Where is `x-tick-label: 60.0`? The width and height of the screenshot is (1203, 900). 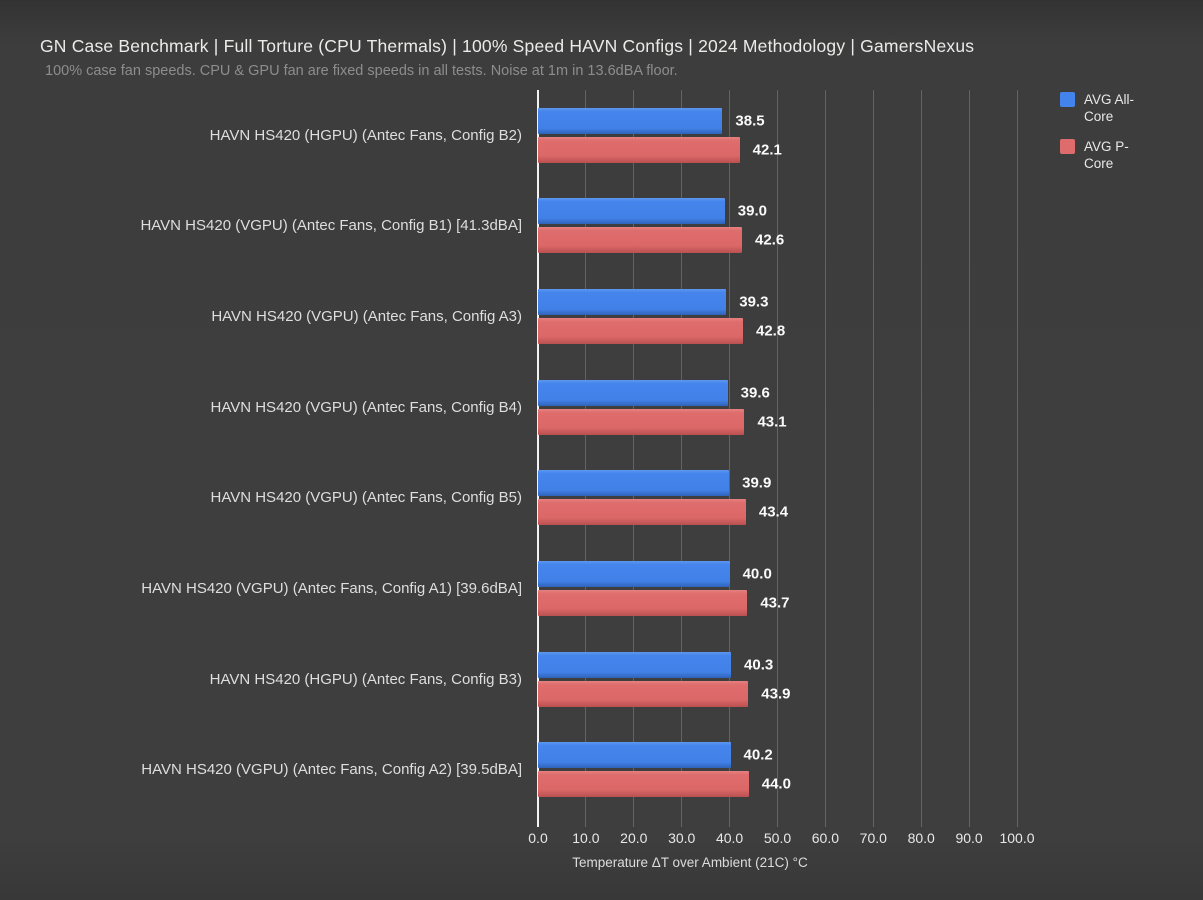 x-tick-label: 60.0 is located at coordinates (825, 838).